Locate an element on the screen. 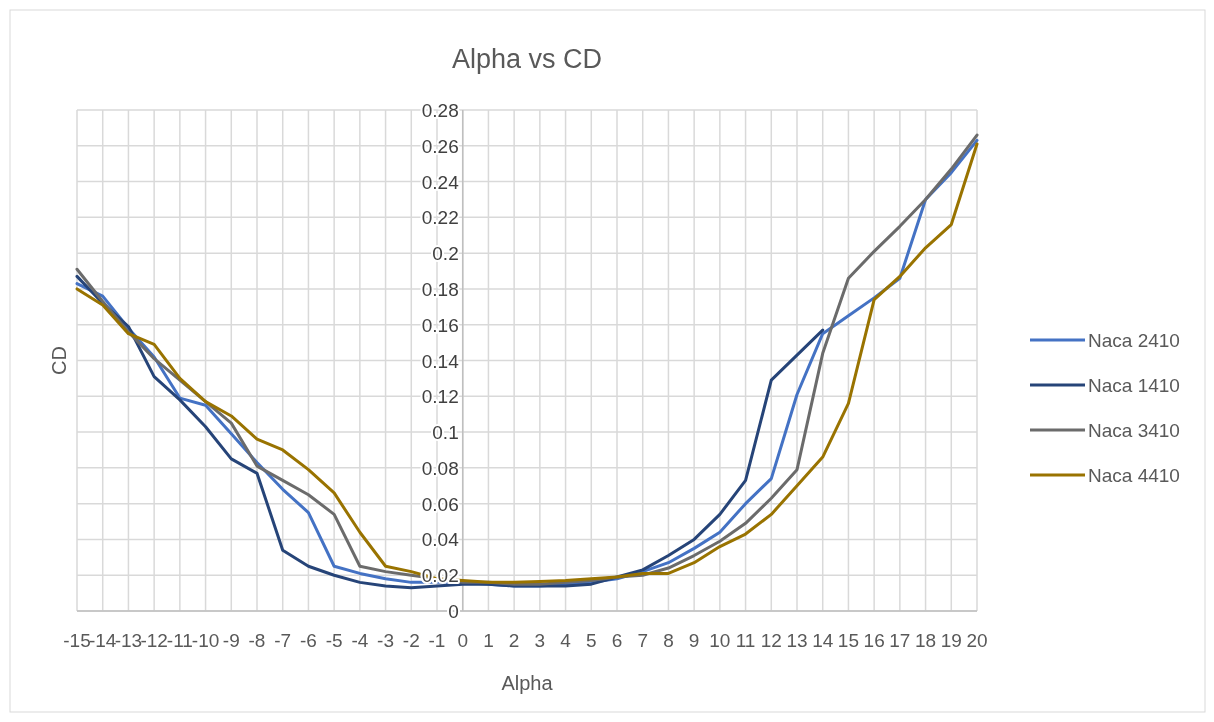  x-tick-label: -9 is located at coordinates (231, 640).